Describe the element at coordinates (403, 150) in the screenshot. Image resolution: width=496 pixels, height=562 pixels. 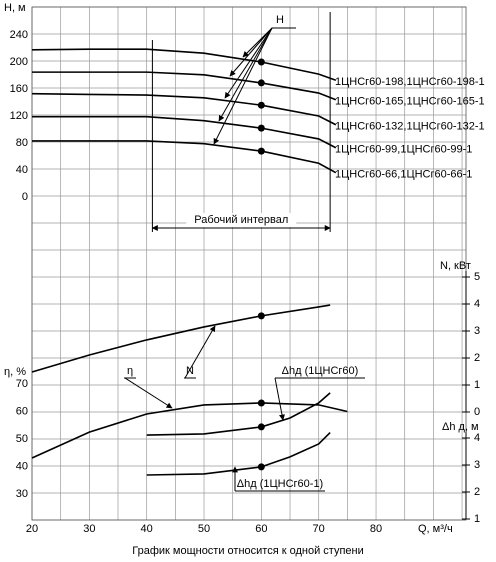
I see `series-label: 1ЦНСг60-99,1ЦНСг60-99-1` at that location.